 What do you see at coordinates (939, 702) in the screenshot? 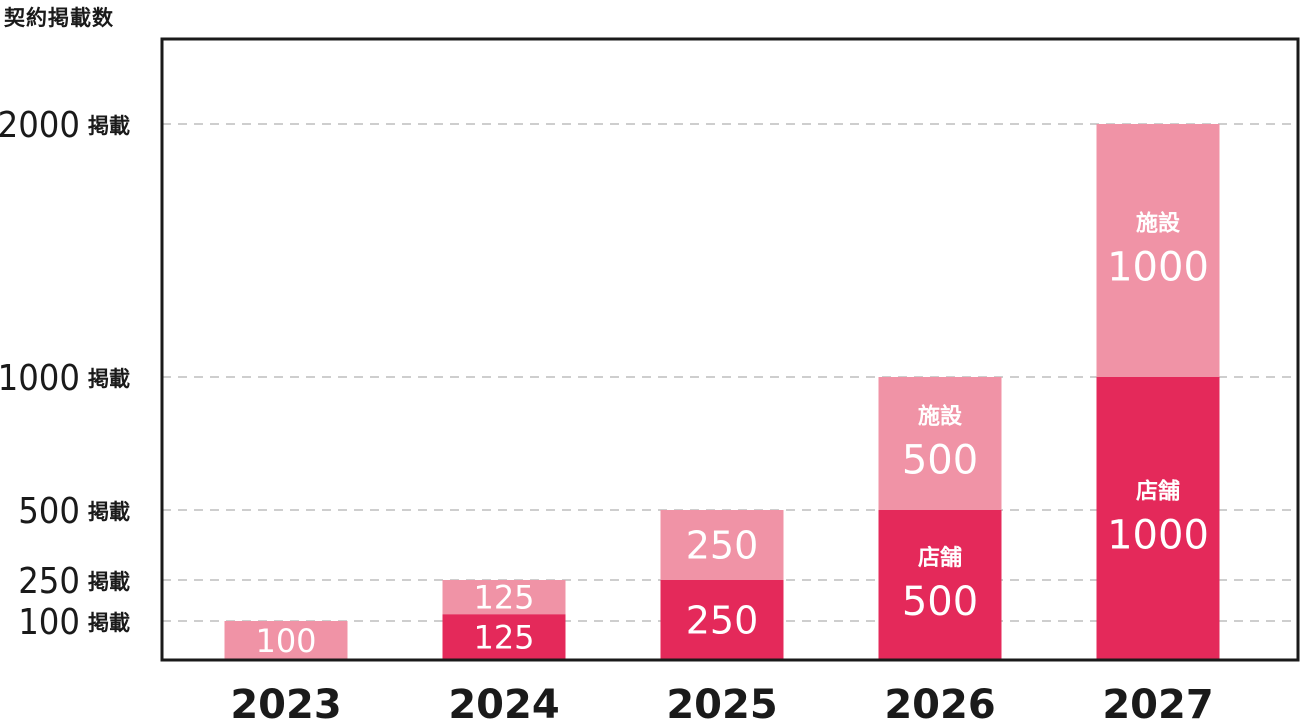
I see `x-tick-label: 2026` at bounding box center [939, 702].